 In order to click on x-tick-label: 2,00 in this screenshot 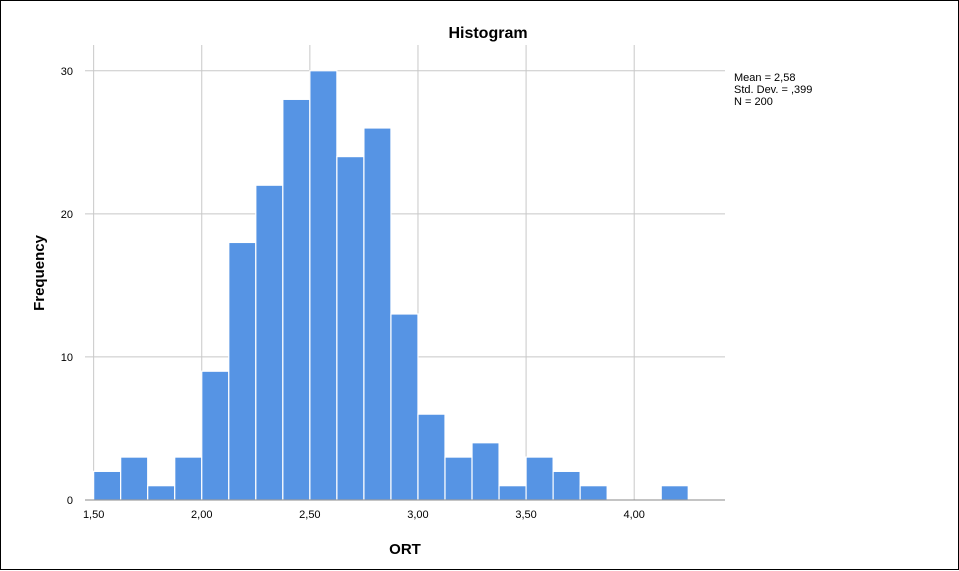, I will do `click(201, 515)`.